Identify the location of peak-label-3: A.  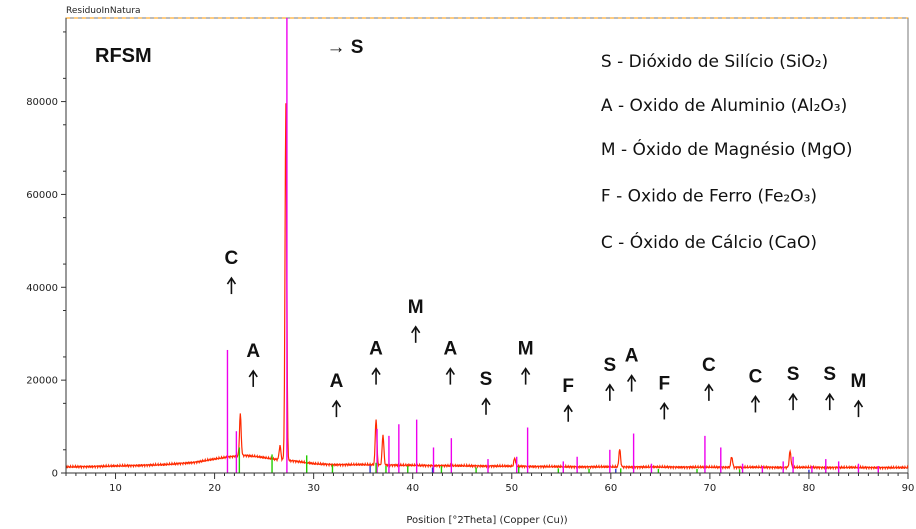
(253, 351).